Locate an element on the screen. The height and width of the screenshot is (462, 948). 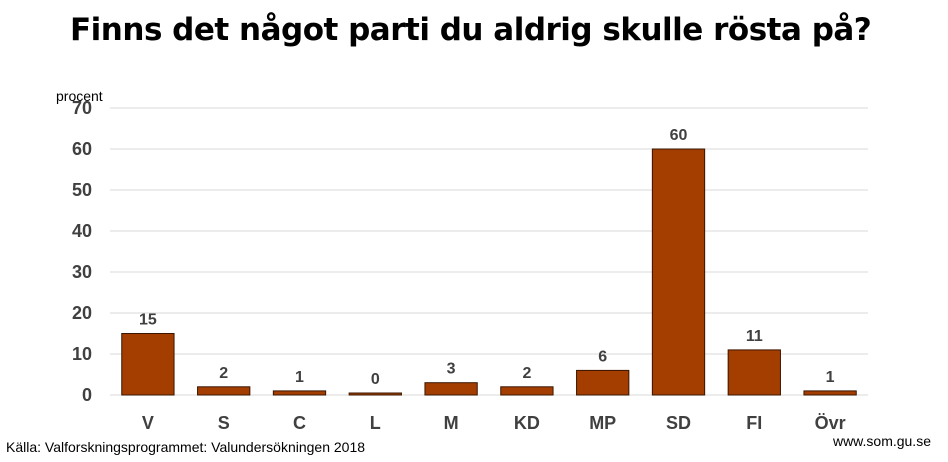
x-category-label: L is located at coordinates (375, 421).